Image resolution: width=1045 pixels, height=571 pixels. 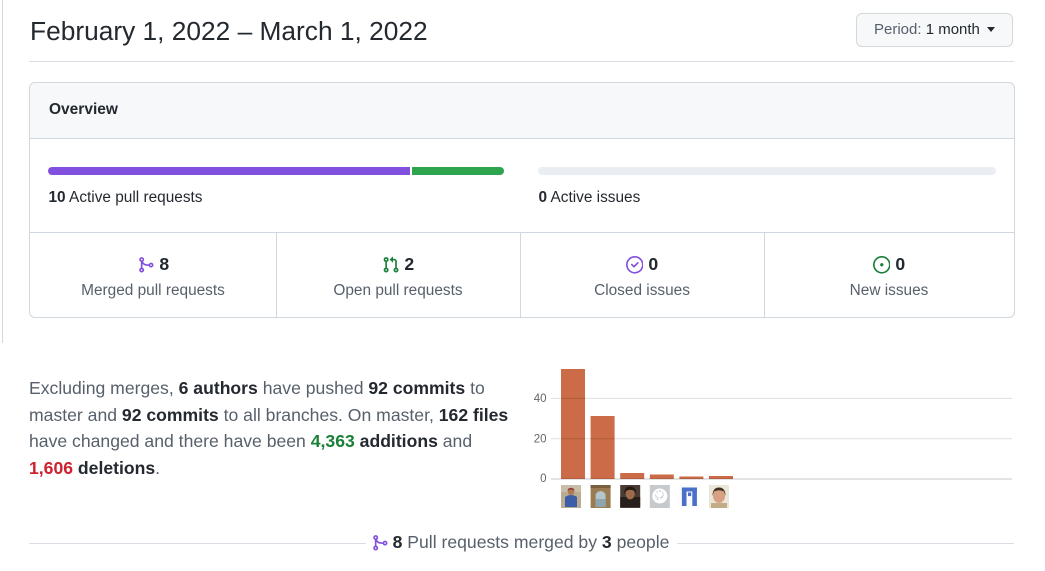 What do you see at coordinates (540, 399) in the screenshot?
I see `svg-text: 40` at bounding box center [540, 399].